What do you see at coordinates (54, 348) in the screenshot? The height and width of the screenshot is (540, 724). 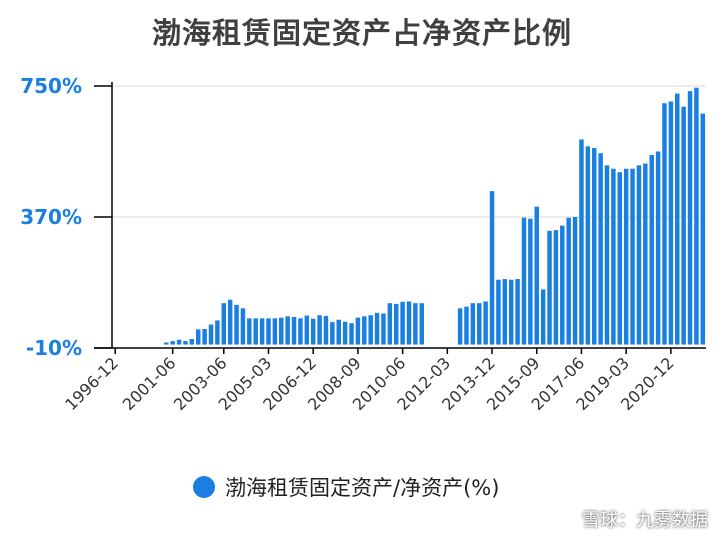 I see `y-tick-label: -10%` at bounding box center [54, 348].